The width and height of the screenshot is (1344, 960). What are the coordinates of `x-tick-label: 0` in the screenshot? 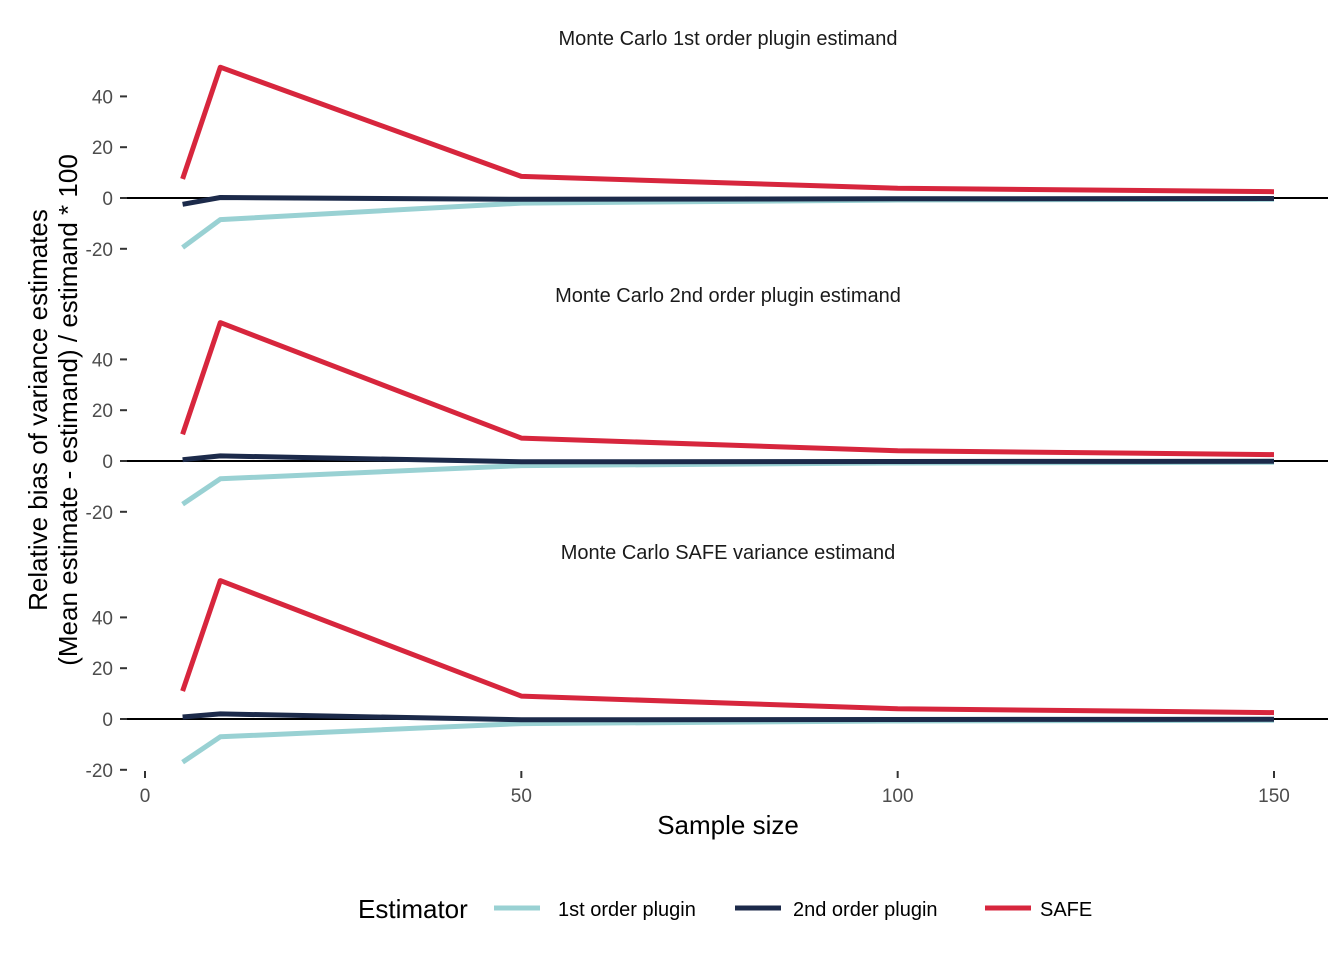 It's located at (145, 796).